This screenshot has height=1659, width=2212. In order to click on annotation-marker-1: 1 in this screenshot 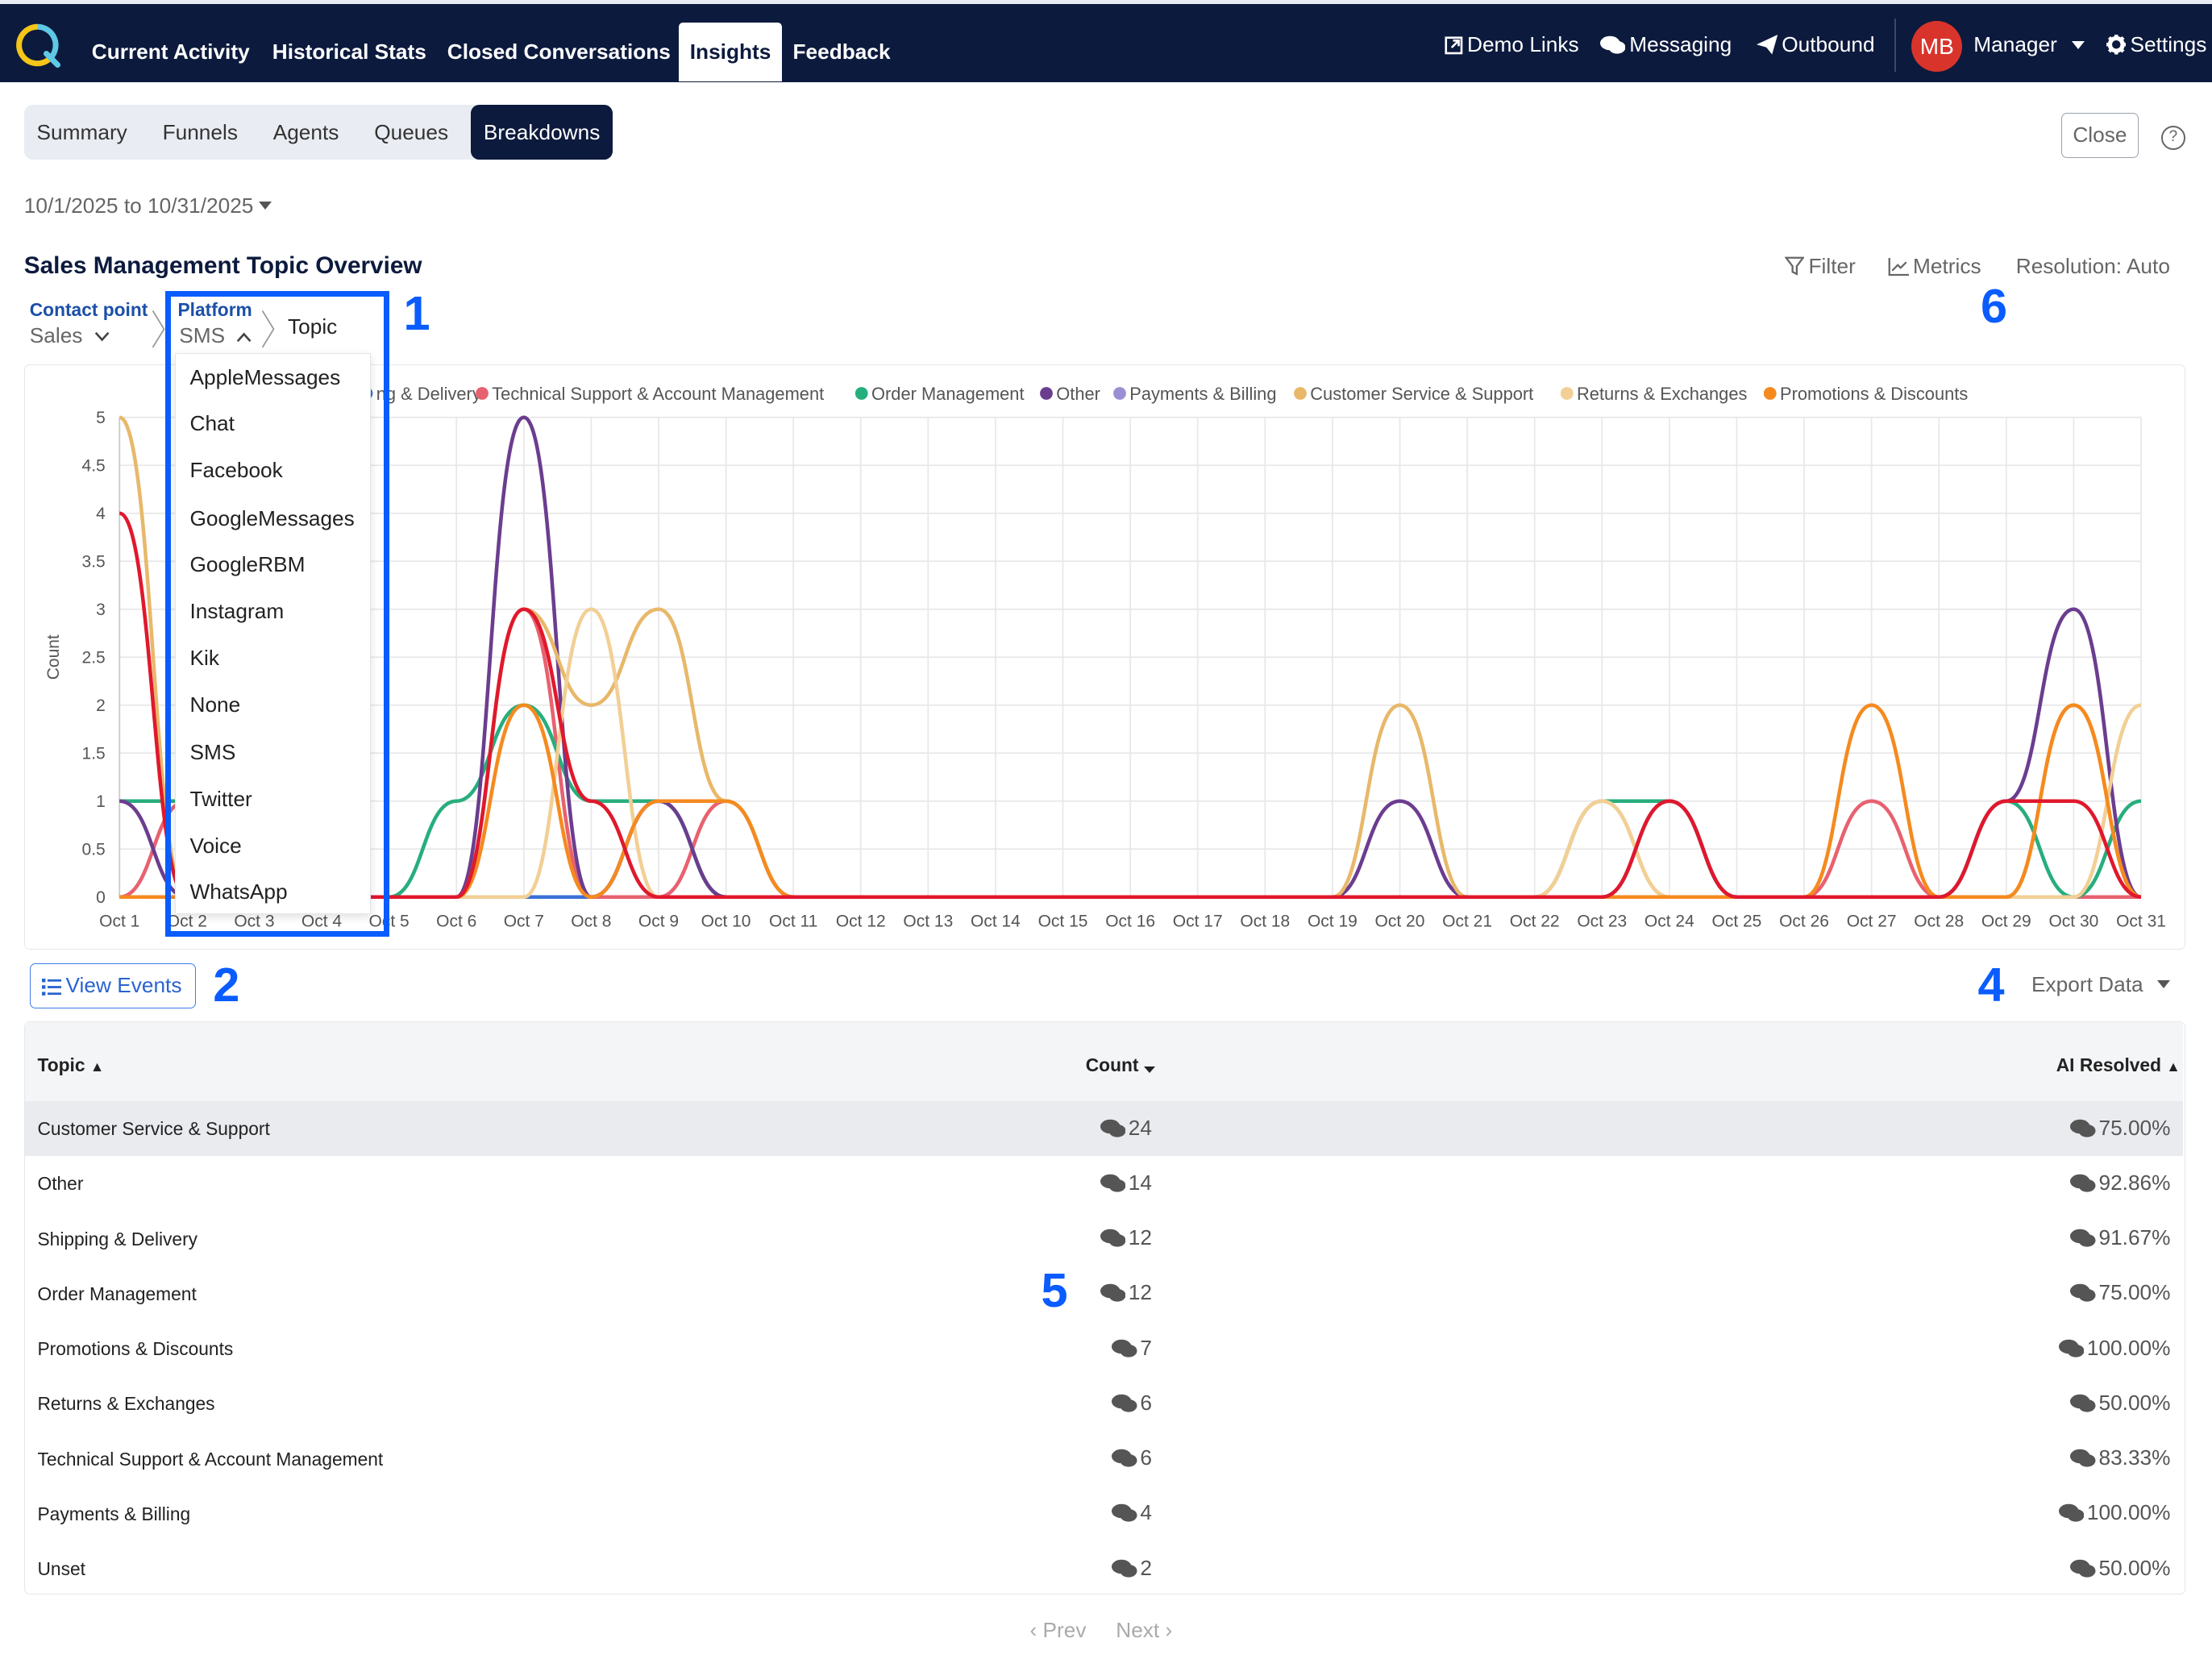, I will do `click(416, 312)`.